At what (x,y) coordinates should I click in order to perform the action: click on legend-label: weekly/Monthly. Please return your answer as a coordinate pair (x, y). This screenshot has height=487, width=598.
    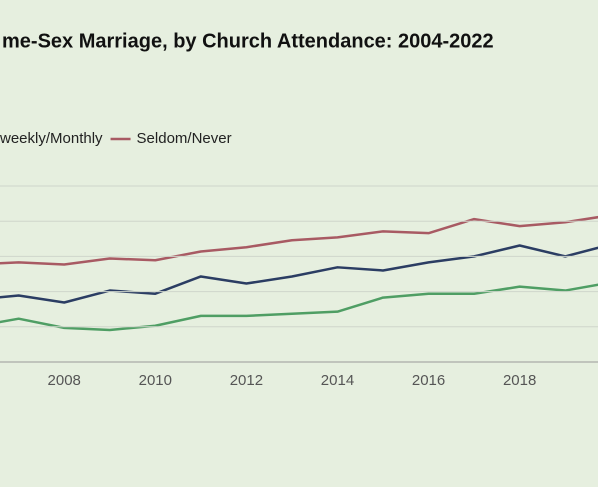
    Looking at the image, I should click on (51, 138).